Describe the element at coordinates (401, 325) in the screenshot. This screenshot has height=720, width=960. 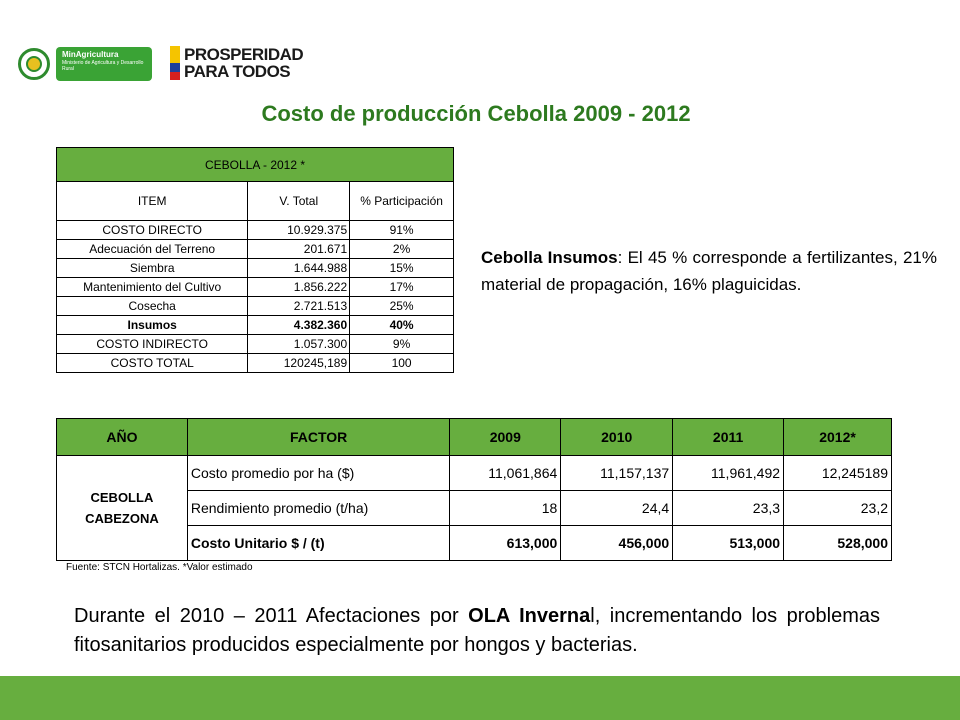
I see `table1-cell-pct: 40%` at that location.